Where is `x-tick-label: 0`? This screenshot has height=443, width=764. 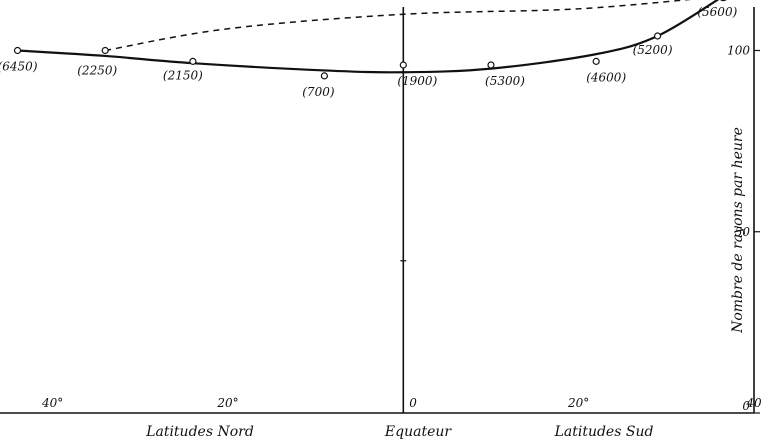 x-tick-label: 0 is located at coordinates (413, 403).